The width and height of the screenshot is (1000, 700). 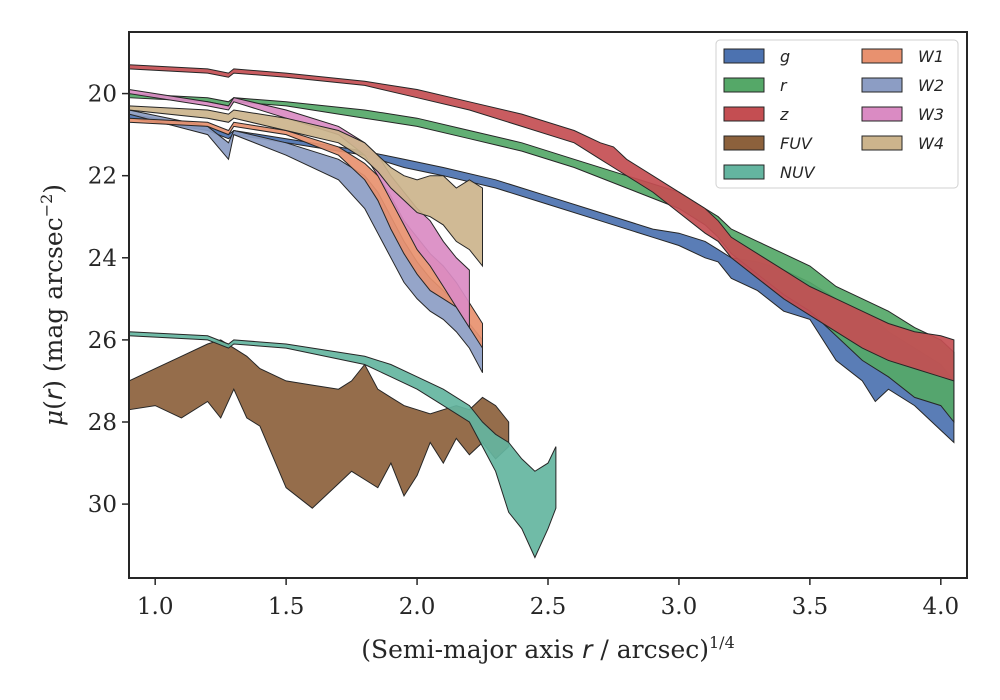 I want to click on x-tick-label: 1.5, so click(x=286, y=607).